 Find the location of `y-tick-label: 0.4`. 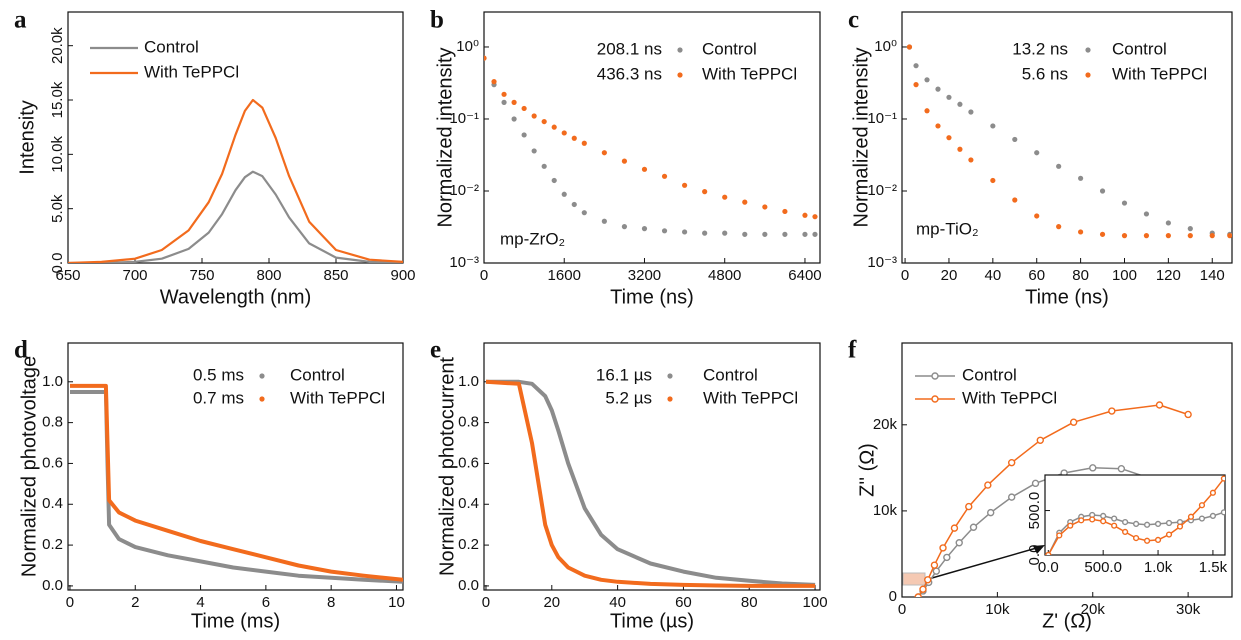

y-tick-label: 0.4 is located at coordinates (52, 503).